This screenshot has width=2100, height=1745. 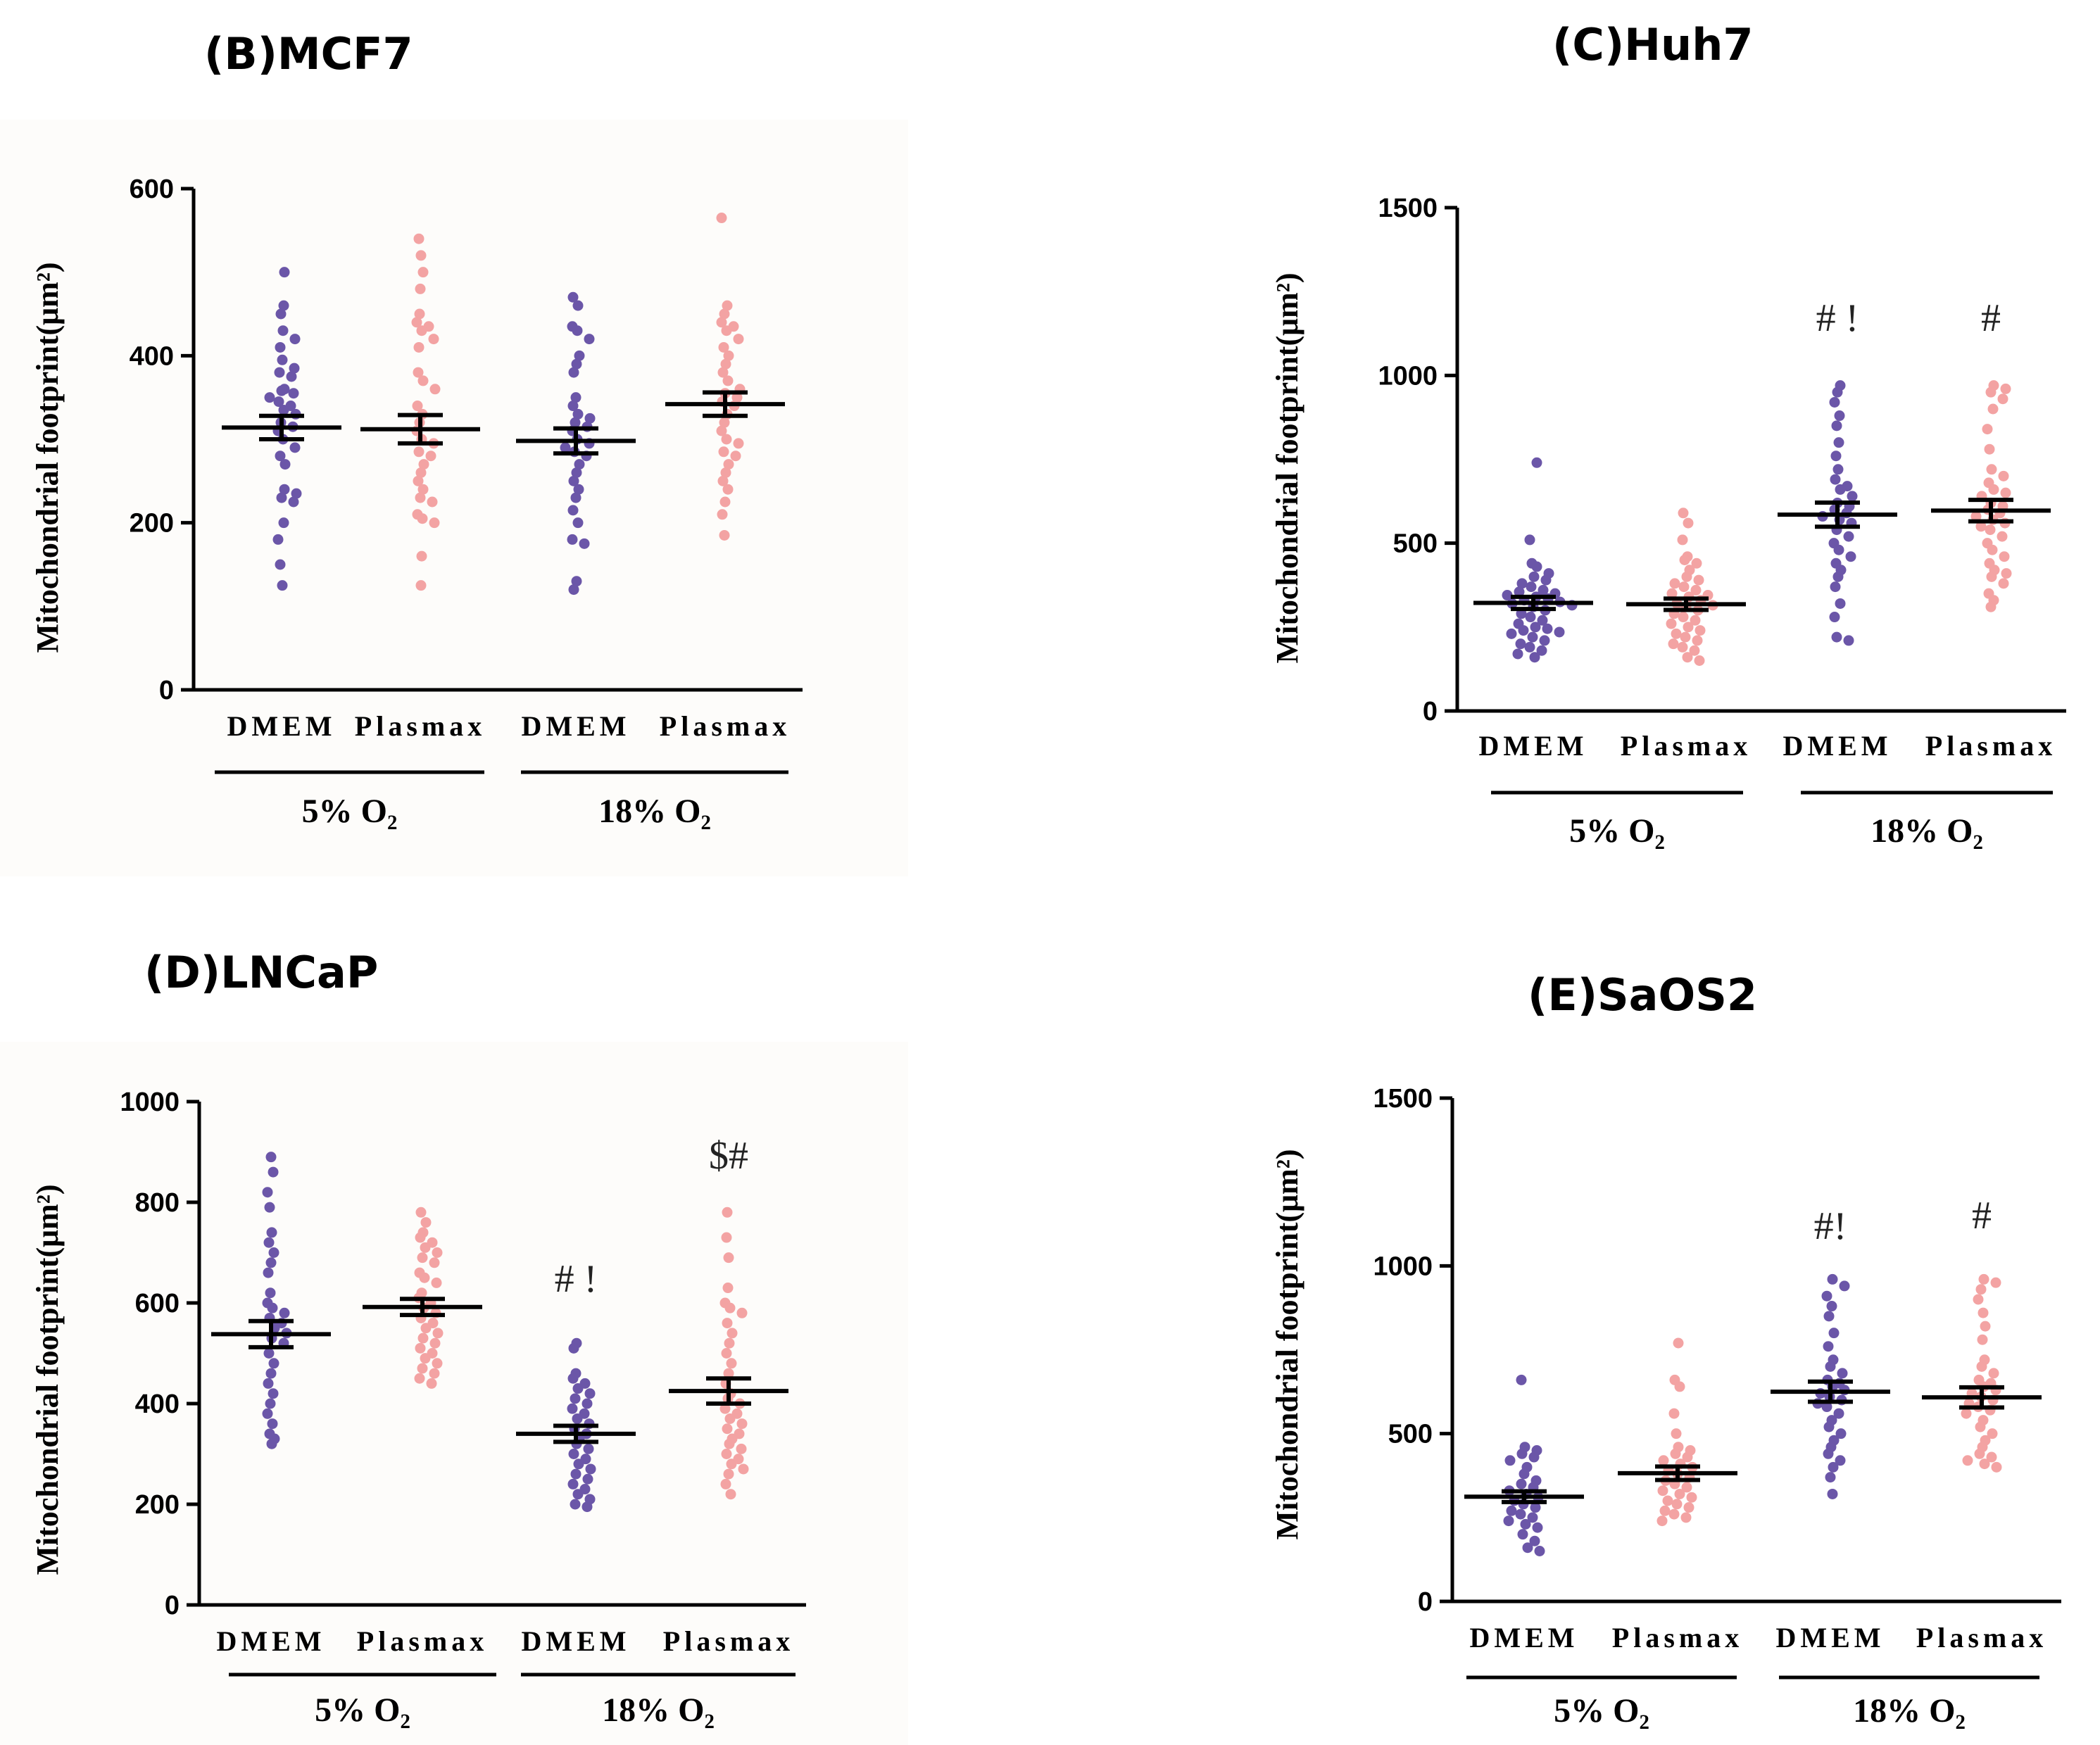 I want to click on y-axis-label: Mitochondrial footprint(μm²), so click(x=47, y=457).